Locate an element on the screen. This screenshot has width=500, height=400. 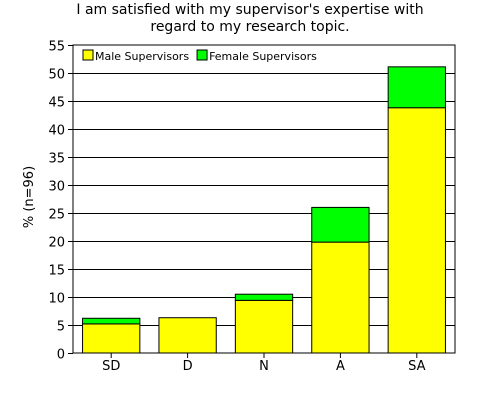
y-tick-label: 15 is located at coordinates (56, 271).